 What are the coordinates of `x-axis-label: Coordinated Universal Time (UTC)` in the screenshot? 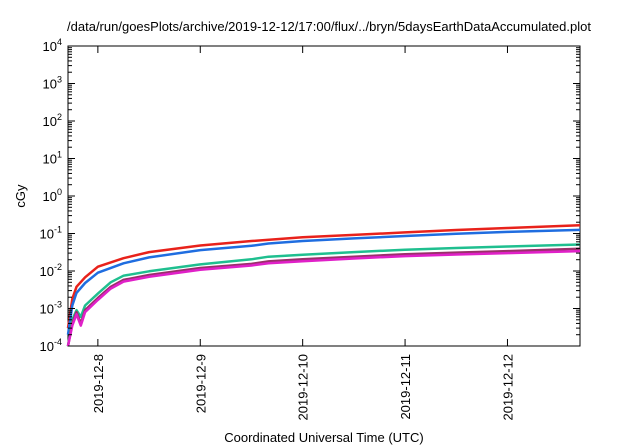 It's located at (323, 437).